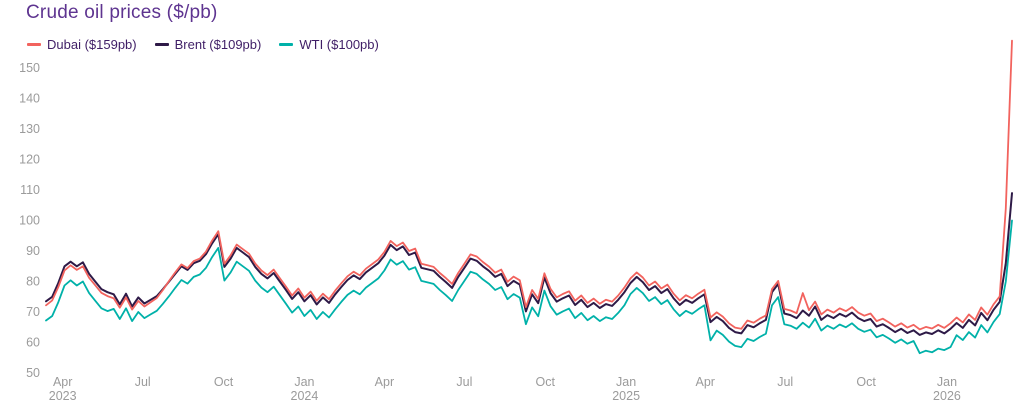 This screenshot has width=1024, height=414. What do you see at coordinates (33, 251) in the screenshot?
I see `y-axis-tick-label: 90` at bounding box center [33, 251].